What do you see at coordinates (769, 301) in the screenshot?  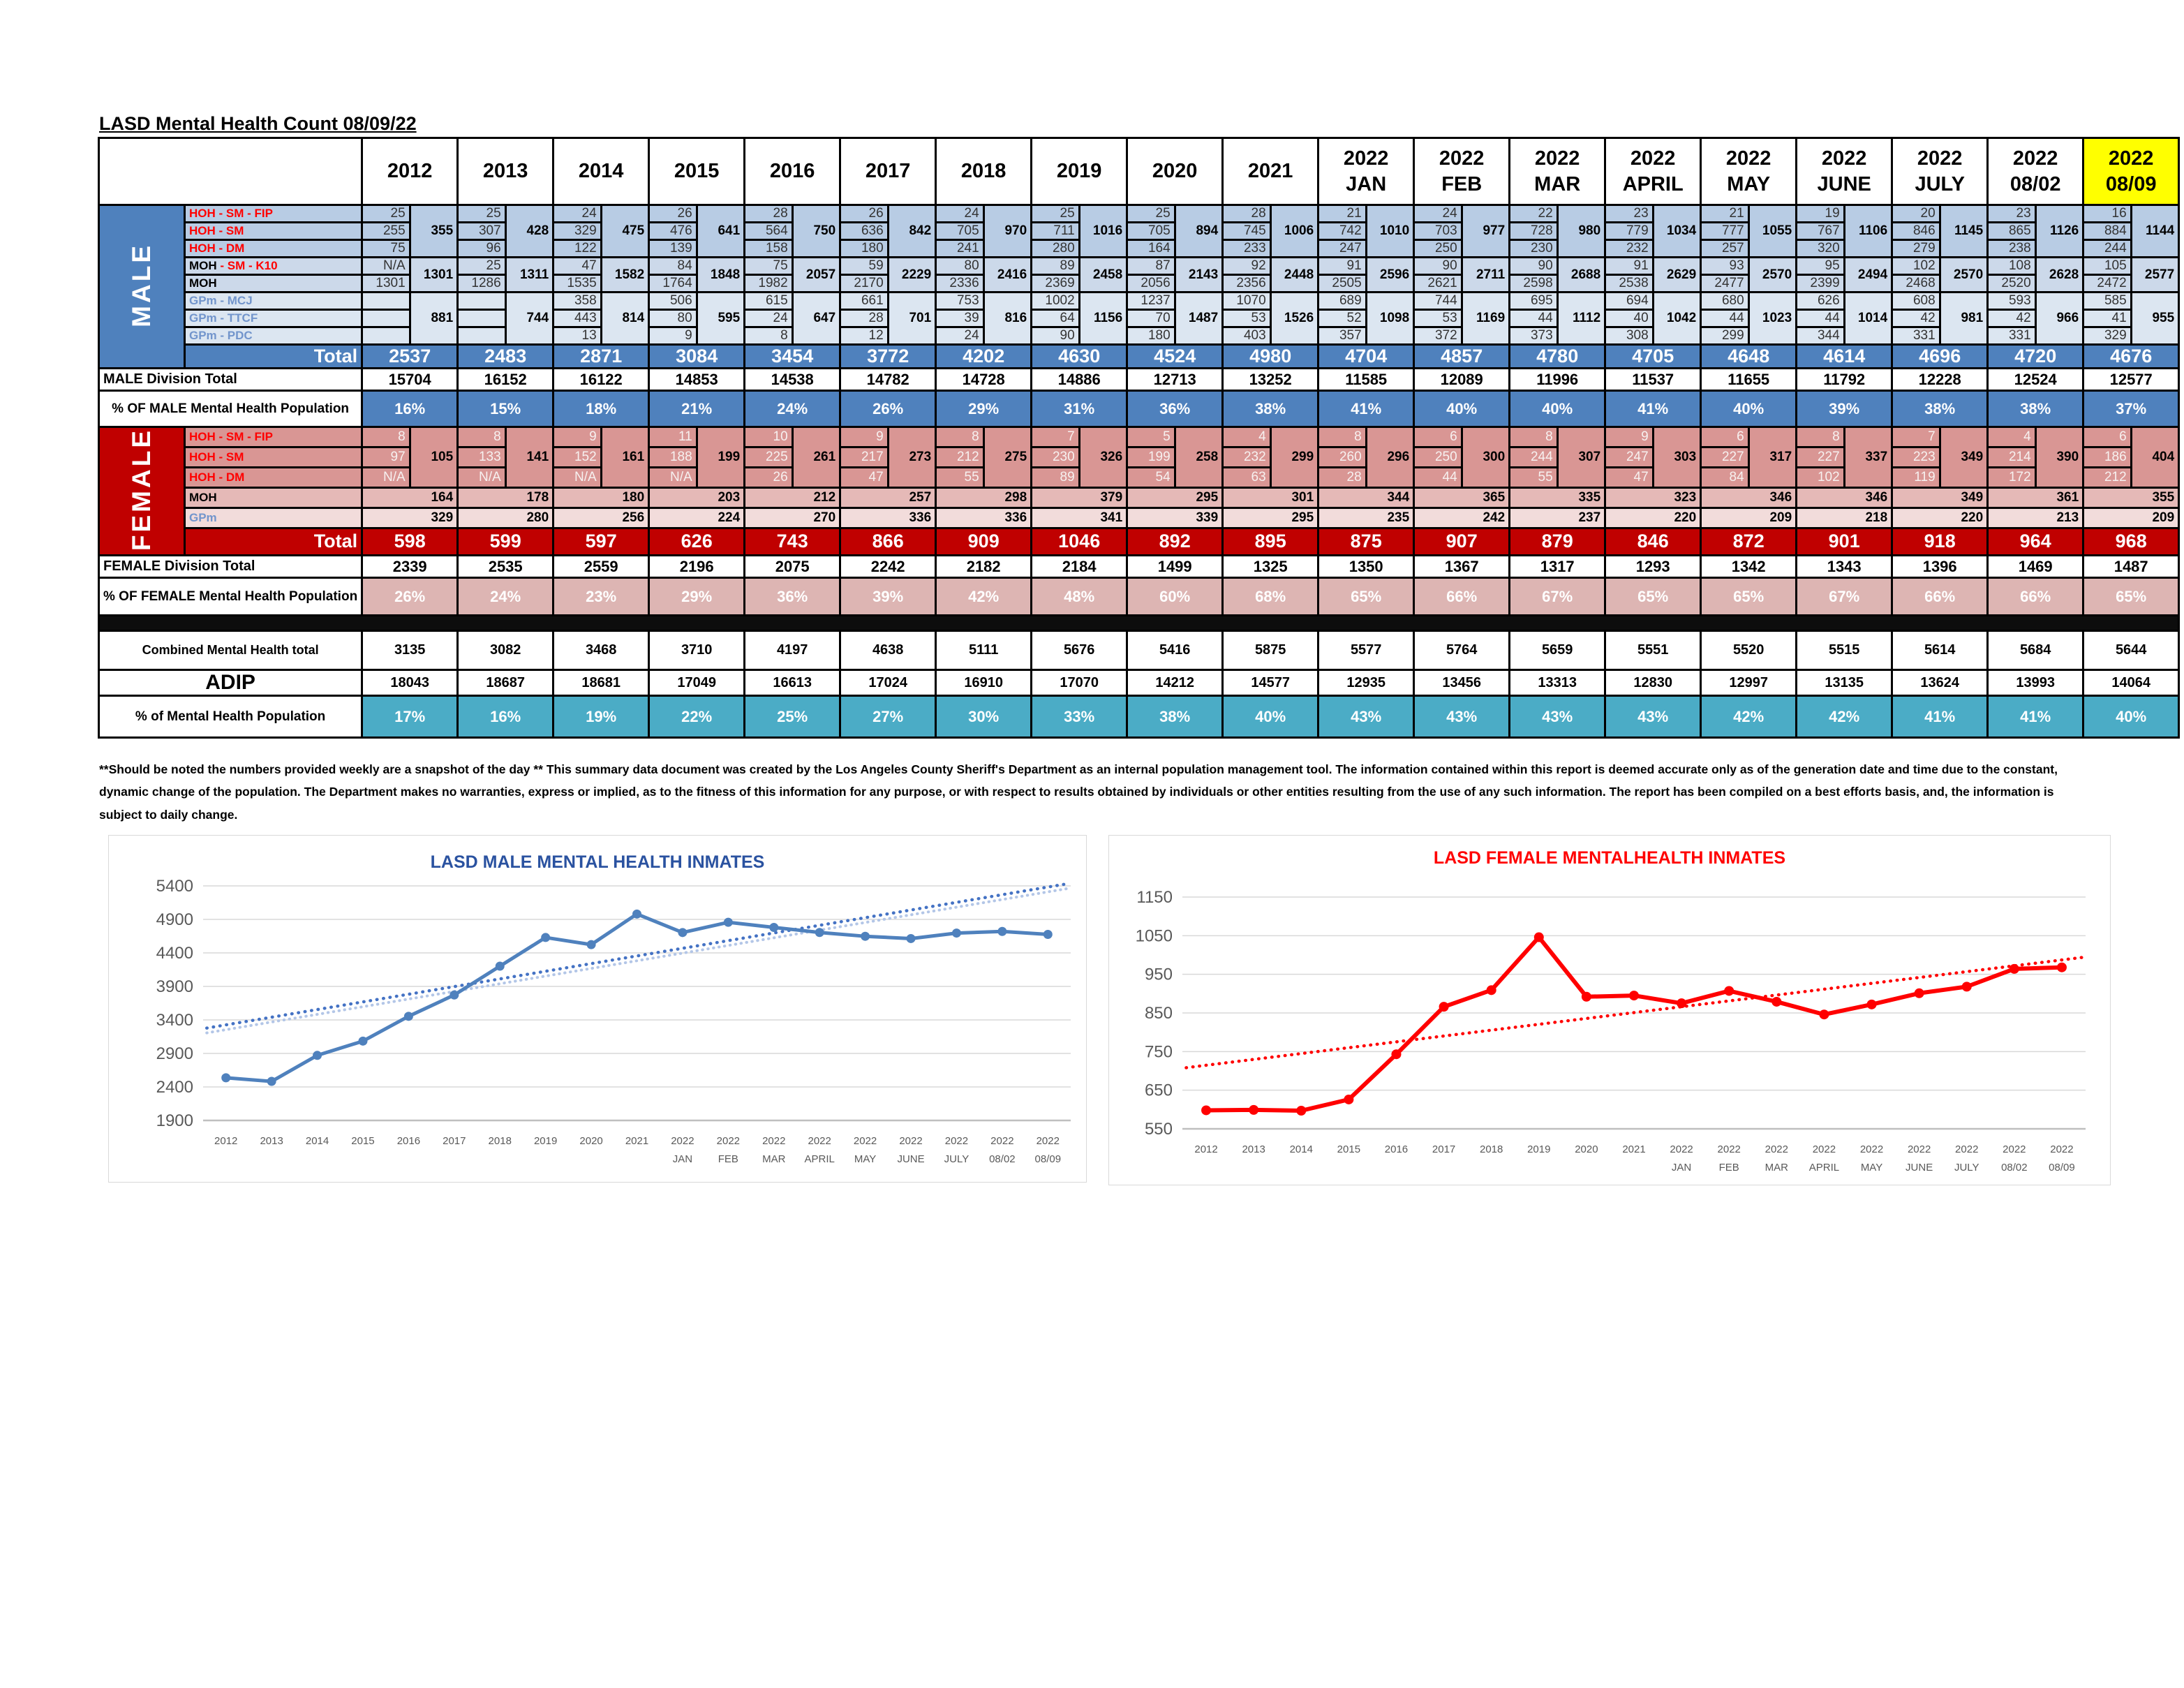 I see `table-cell: 615` at bounding box center [769, 301].